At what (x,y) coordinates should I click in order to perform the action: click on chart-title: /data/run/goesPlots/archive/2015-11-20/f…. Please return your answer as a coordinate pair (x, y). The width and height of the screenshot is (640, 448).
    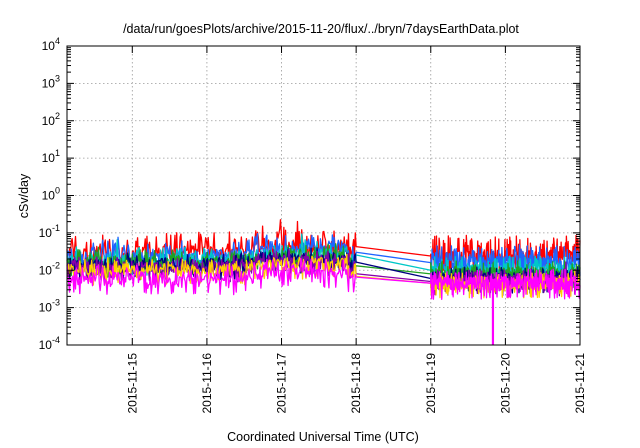
    Looking at the image, I should click on (321, 29).